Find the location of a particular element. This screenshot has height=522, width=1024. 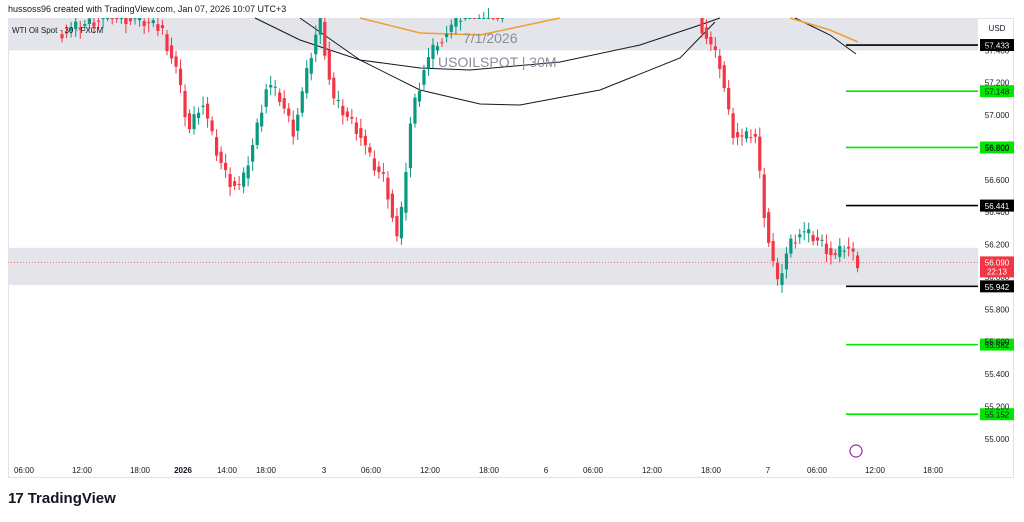

time-tick-2: 18:00 is located at coordinates (140, 470).